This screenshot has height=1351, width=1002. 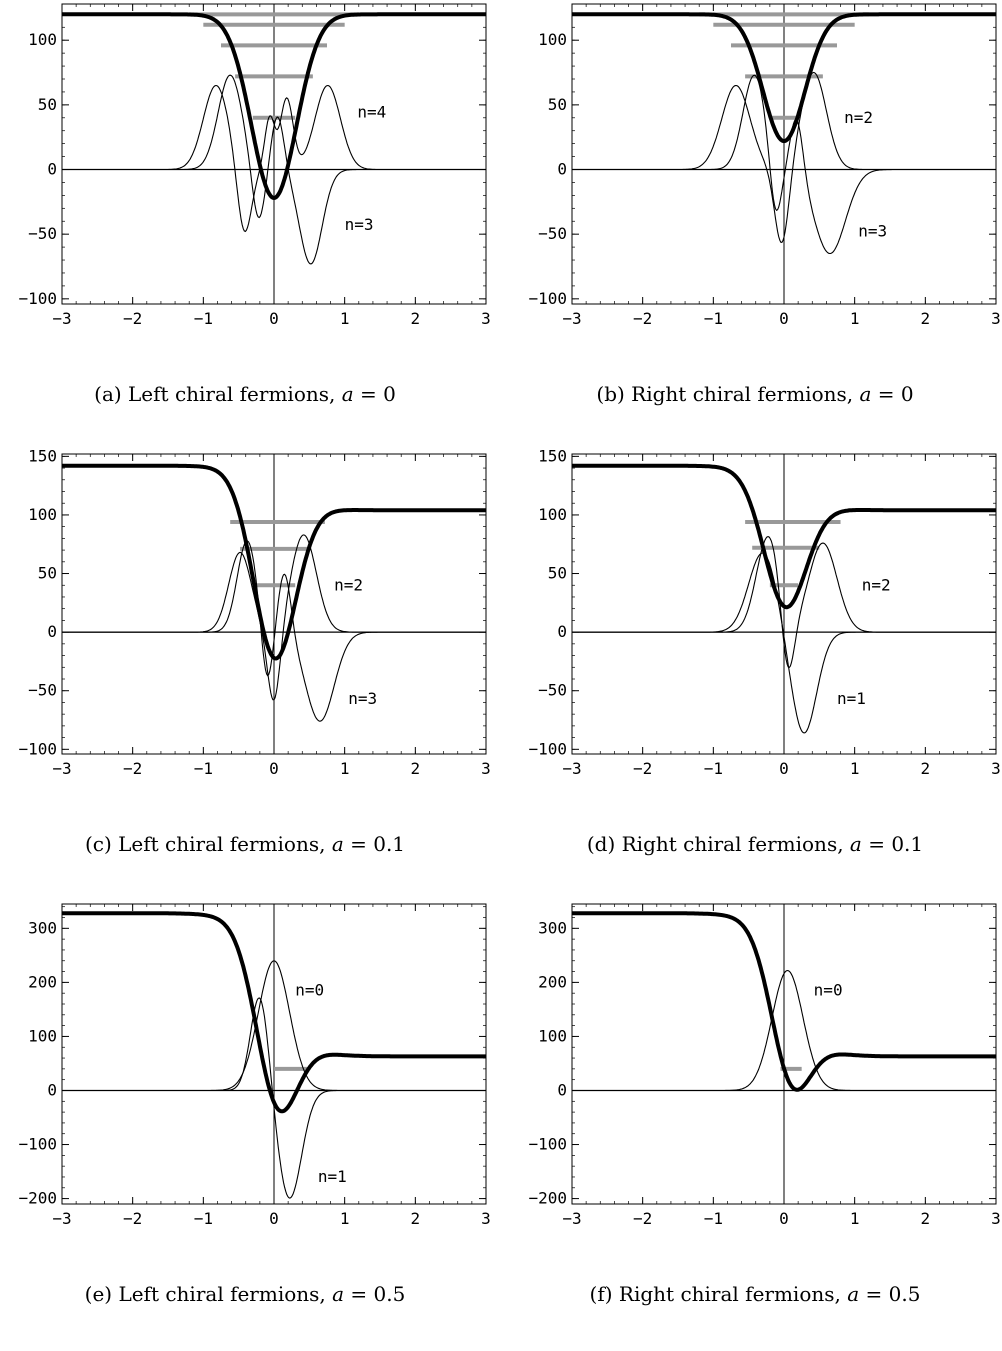 I want to click on chart-plot: −100 −50 0 50 100 150 −3 −2 −1 0 1 2 3 n=2 n=1, so click(x=764, y=614).